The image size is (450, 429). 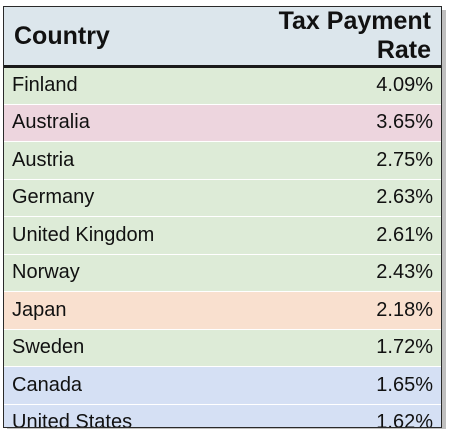 I want to click on rate-cell: 1.62%, so click(x=336, y=415).